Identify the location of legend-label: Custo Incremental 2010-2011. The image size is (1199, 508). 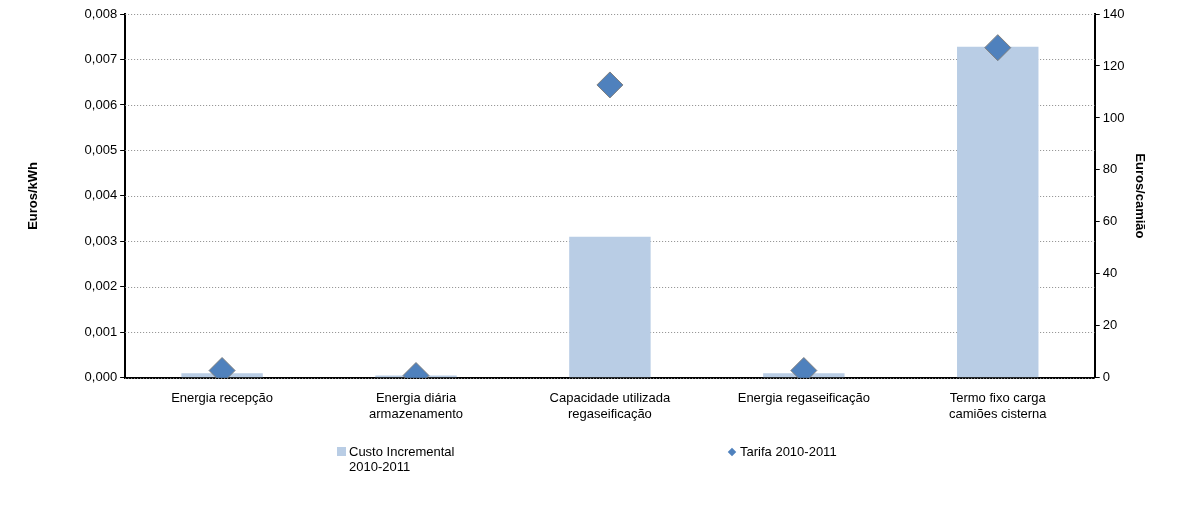
(402, 459).